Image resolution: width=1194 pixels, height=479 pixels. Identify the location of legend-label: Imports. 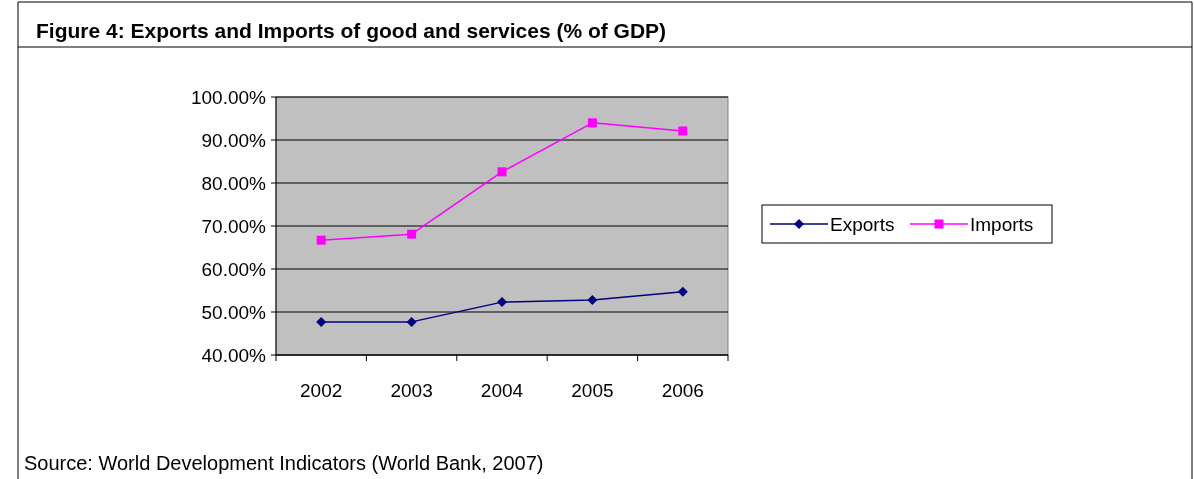
(1002, 224).